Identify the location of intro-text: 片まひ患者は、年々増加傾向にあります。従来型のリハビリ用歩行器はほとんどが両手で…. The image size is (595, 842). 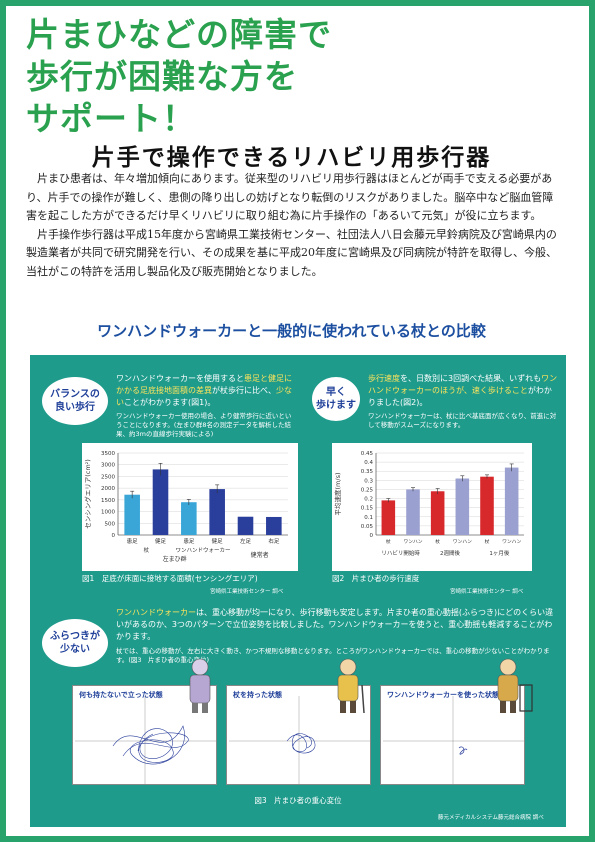
(292, 225).